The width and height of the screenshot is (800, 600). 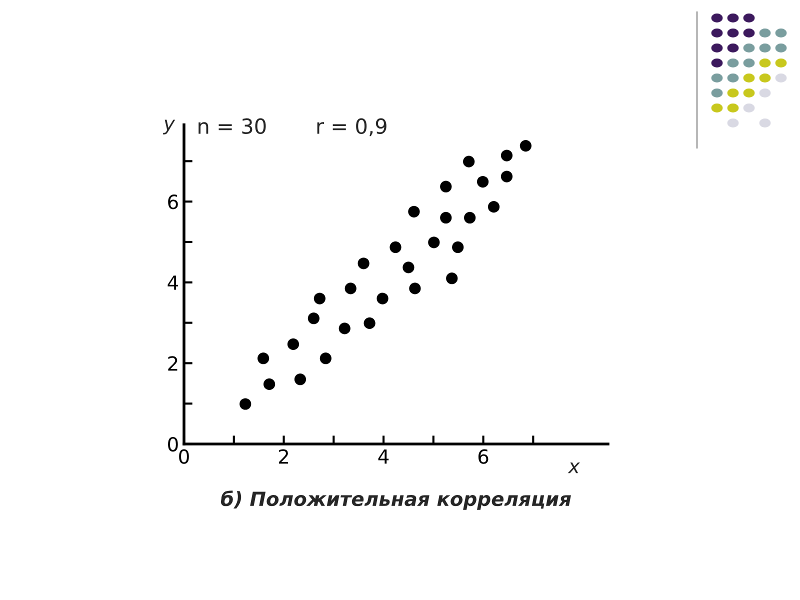 I want to click on y-tick-label: 0, so click(x=173, y=444).